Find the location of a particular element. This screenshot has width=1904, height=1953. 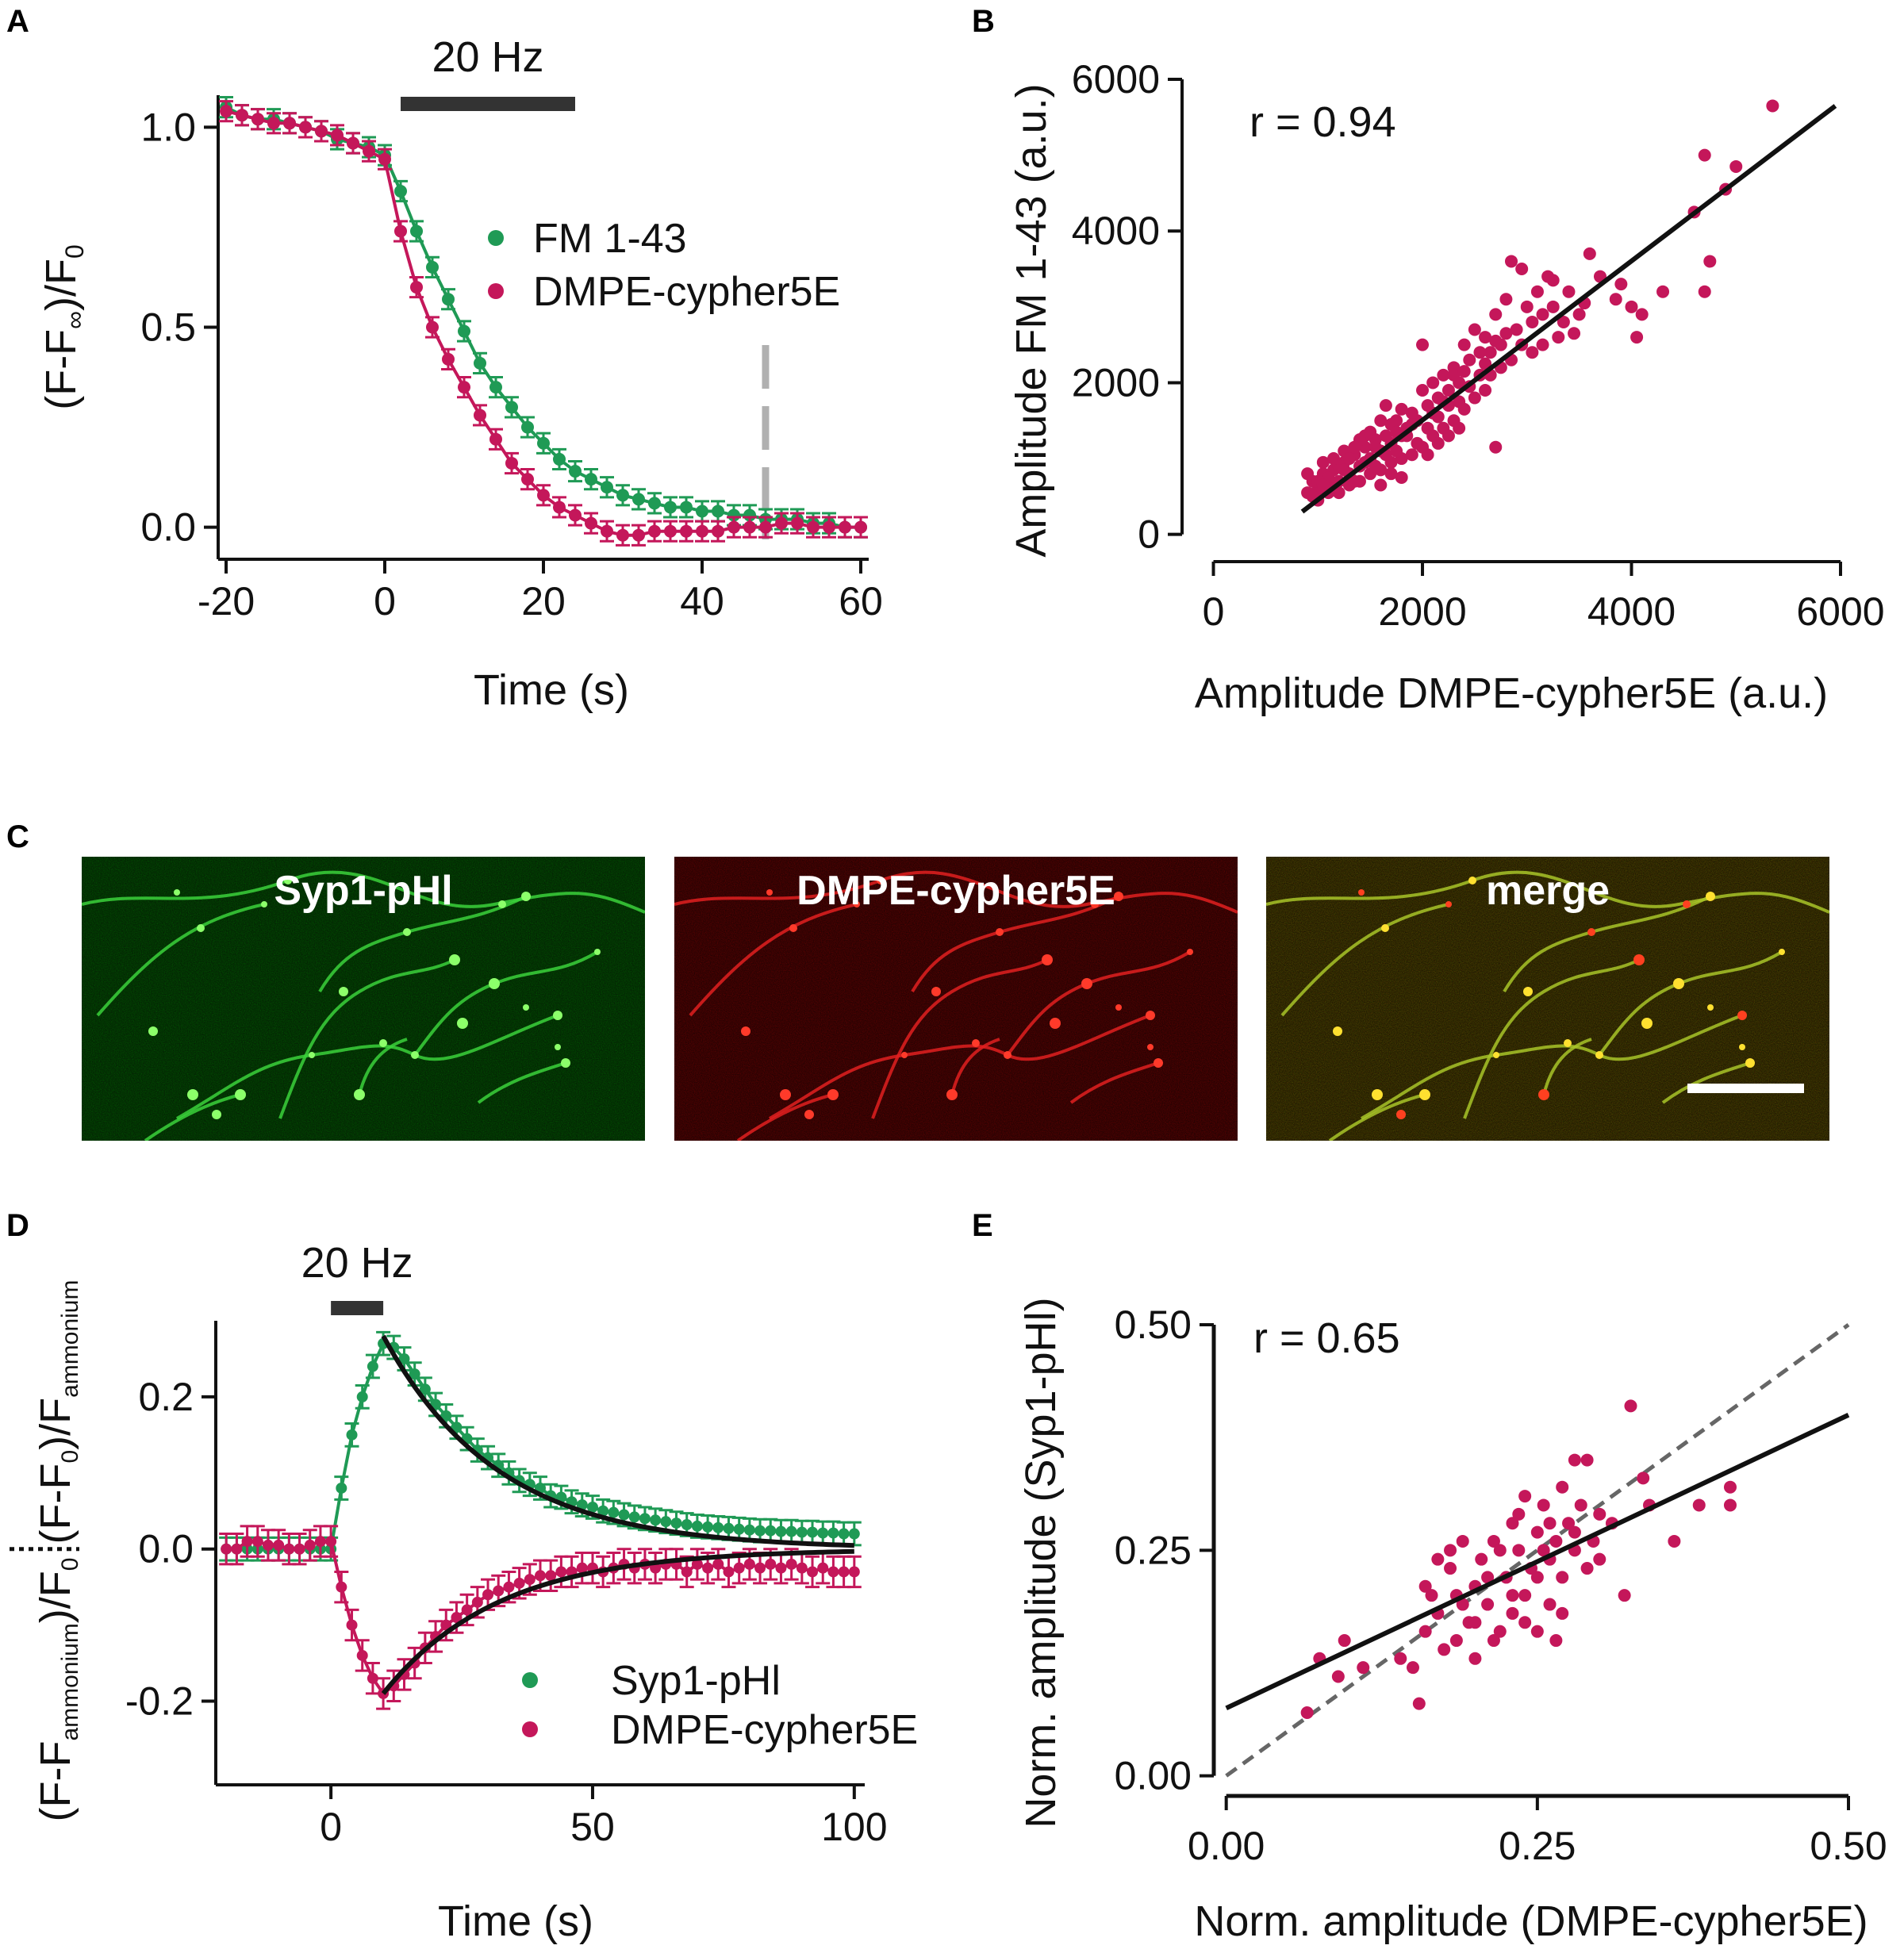

y-tick-label: 0.0 is located at coordinates (166, 1549).